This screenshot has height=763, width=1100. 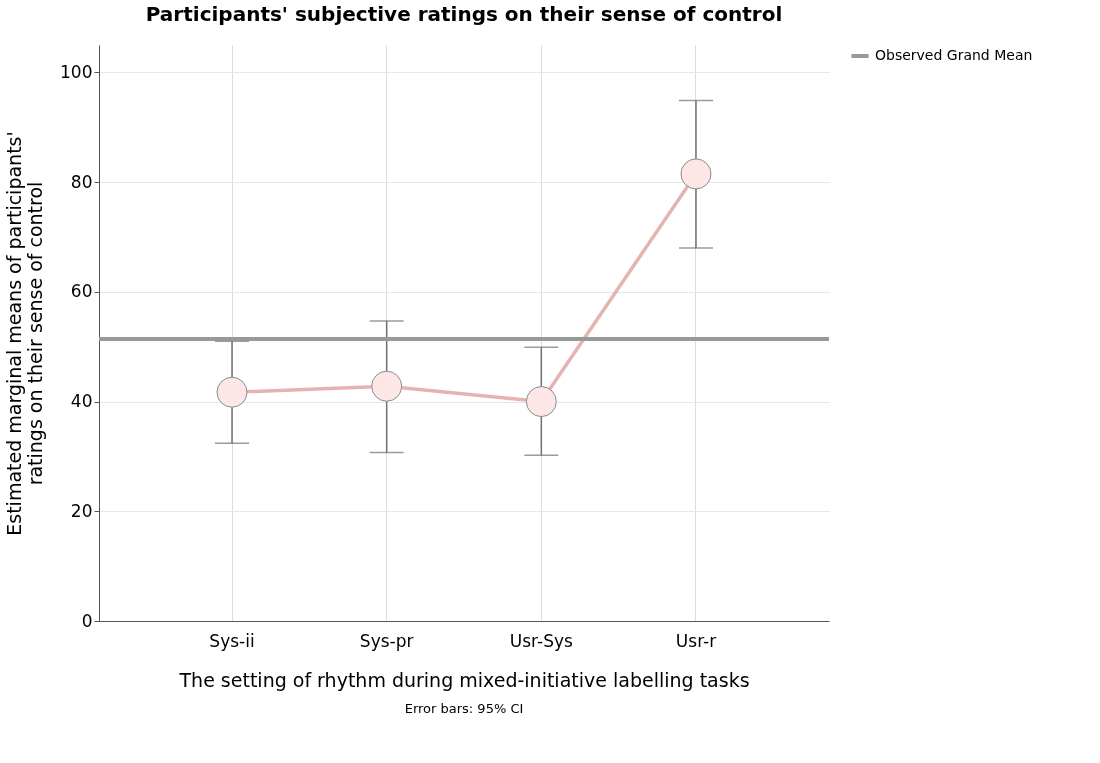 What do you see at coordinates (954, 55) in the screenshot?
I see `legend-label: Observed Grand Mean` at bounding box center [954, 55].